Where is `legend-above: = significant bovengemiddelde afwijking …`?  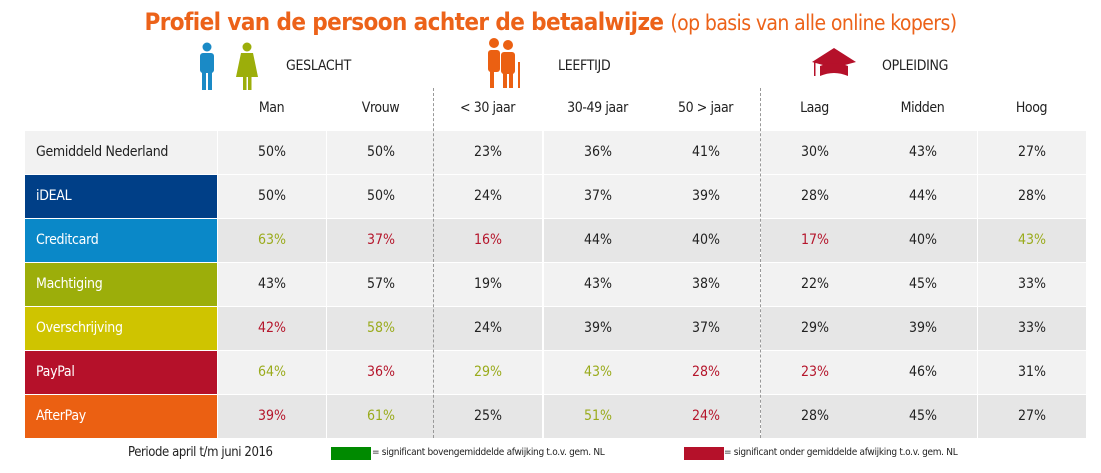
legend-above: = significant bovengemiddelde afwijking … is located at coordinates (488, 452).